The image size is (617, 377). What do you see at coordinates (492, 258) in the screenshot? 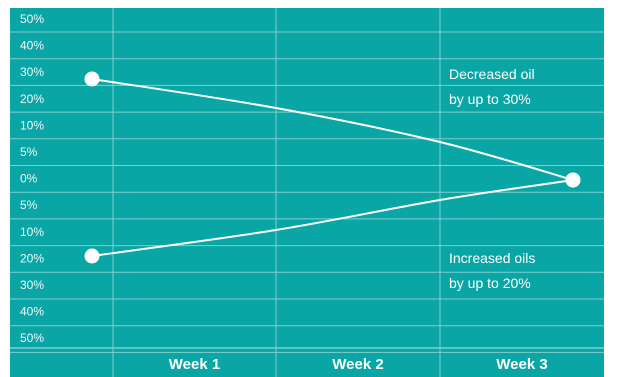
I see `annotation-text: Increased oils` at bounding box center [492, 258].